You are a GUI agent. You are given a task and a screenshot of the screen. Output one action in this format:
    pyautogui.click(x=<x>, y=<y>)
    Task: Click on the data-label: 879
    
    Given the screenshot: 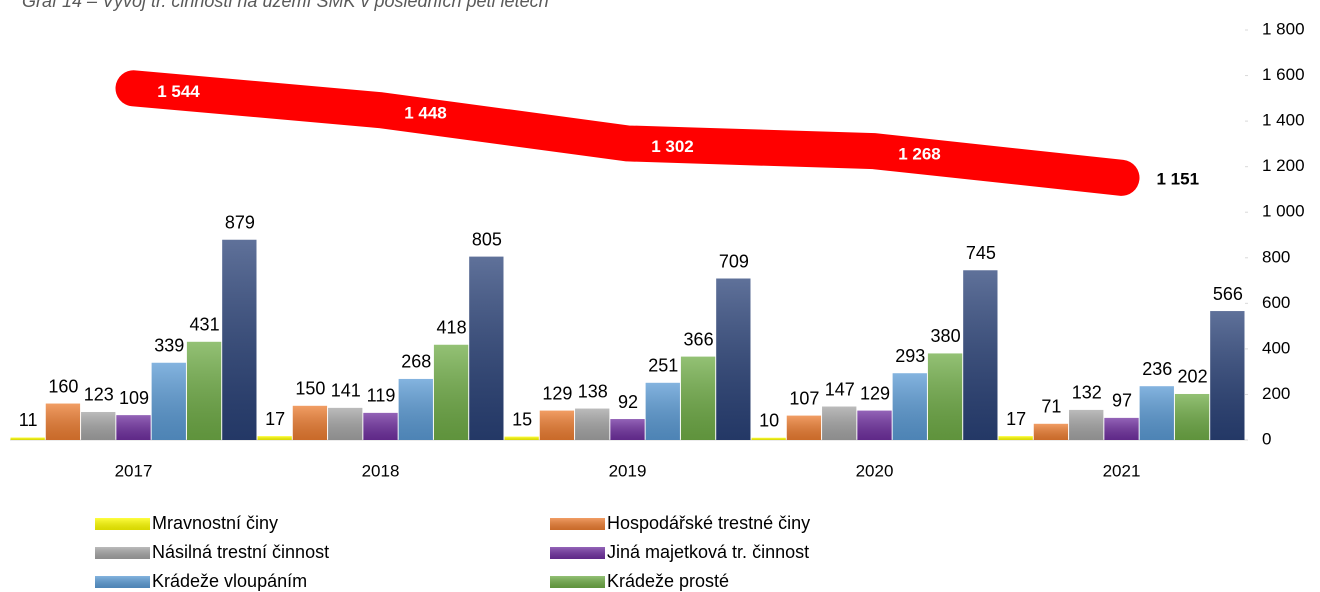 What is the action you would take?
    pyautogui.click(x=240, y=223)
    